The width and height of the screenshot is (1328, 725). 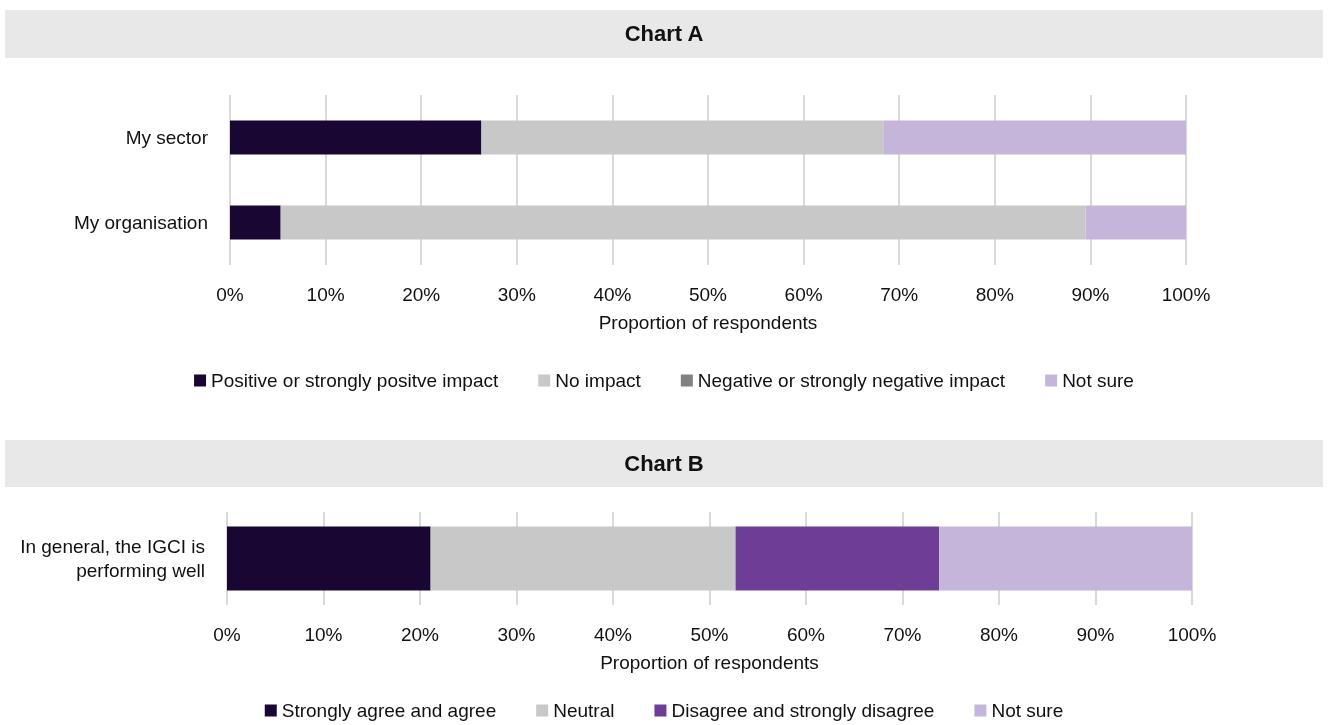 What do you see at coordinates (851, 380) in the screenshot?
I see `legend-label: Negative or strongly negative impact` at bounding box center [851, 380].